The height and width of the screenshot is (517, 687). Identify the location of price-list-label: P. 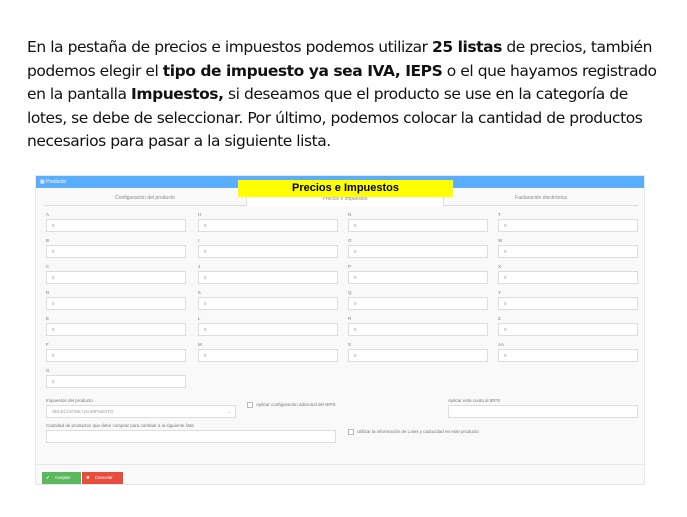
(350, 266).